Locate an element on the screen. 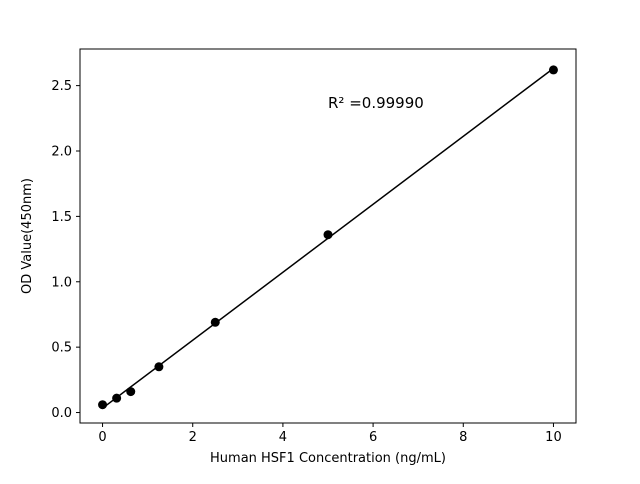 The width and height of the screenshot is (640, 484). y-tick-label: 0.0 is located at coordinates (61, 413).